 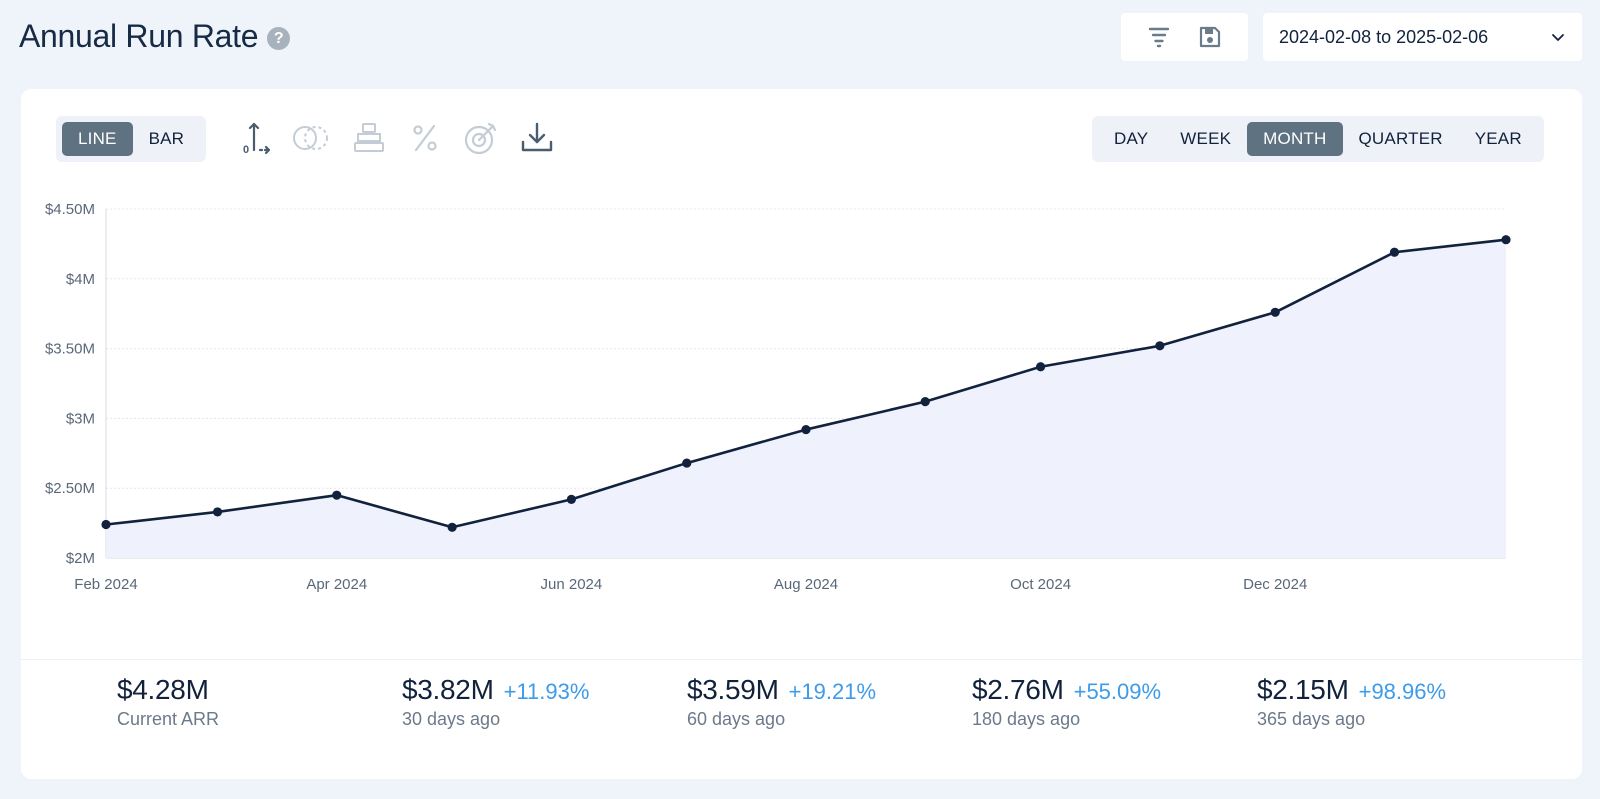 I want to click on stat-label: 60 days ago, so click(x=736, y=719).